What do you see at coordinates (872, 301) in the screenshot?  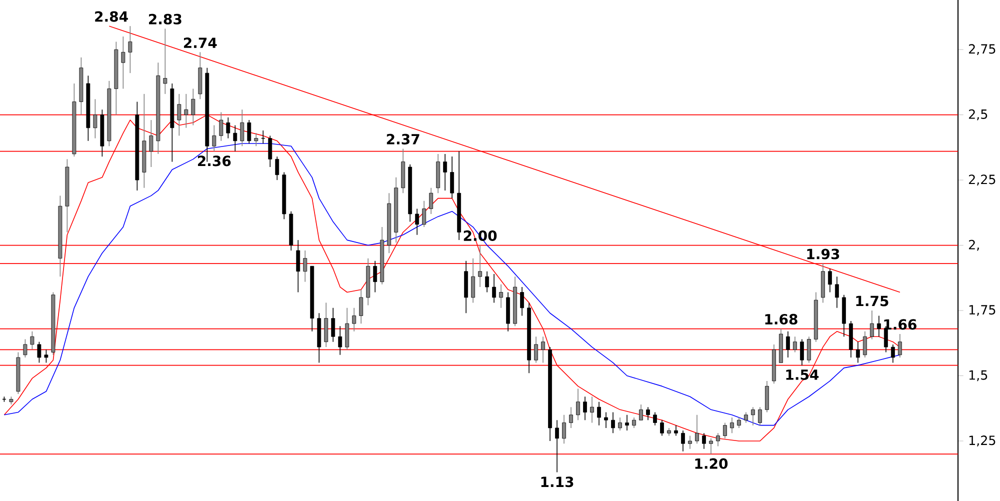 I see `annotation: 1.75` at bounding box center [872, 301].